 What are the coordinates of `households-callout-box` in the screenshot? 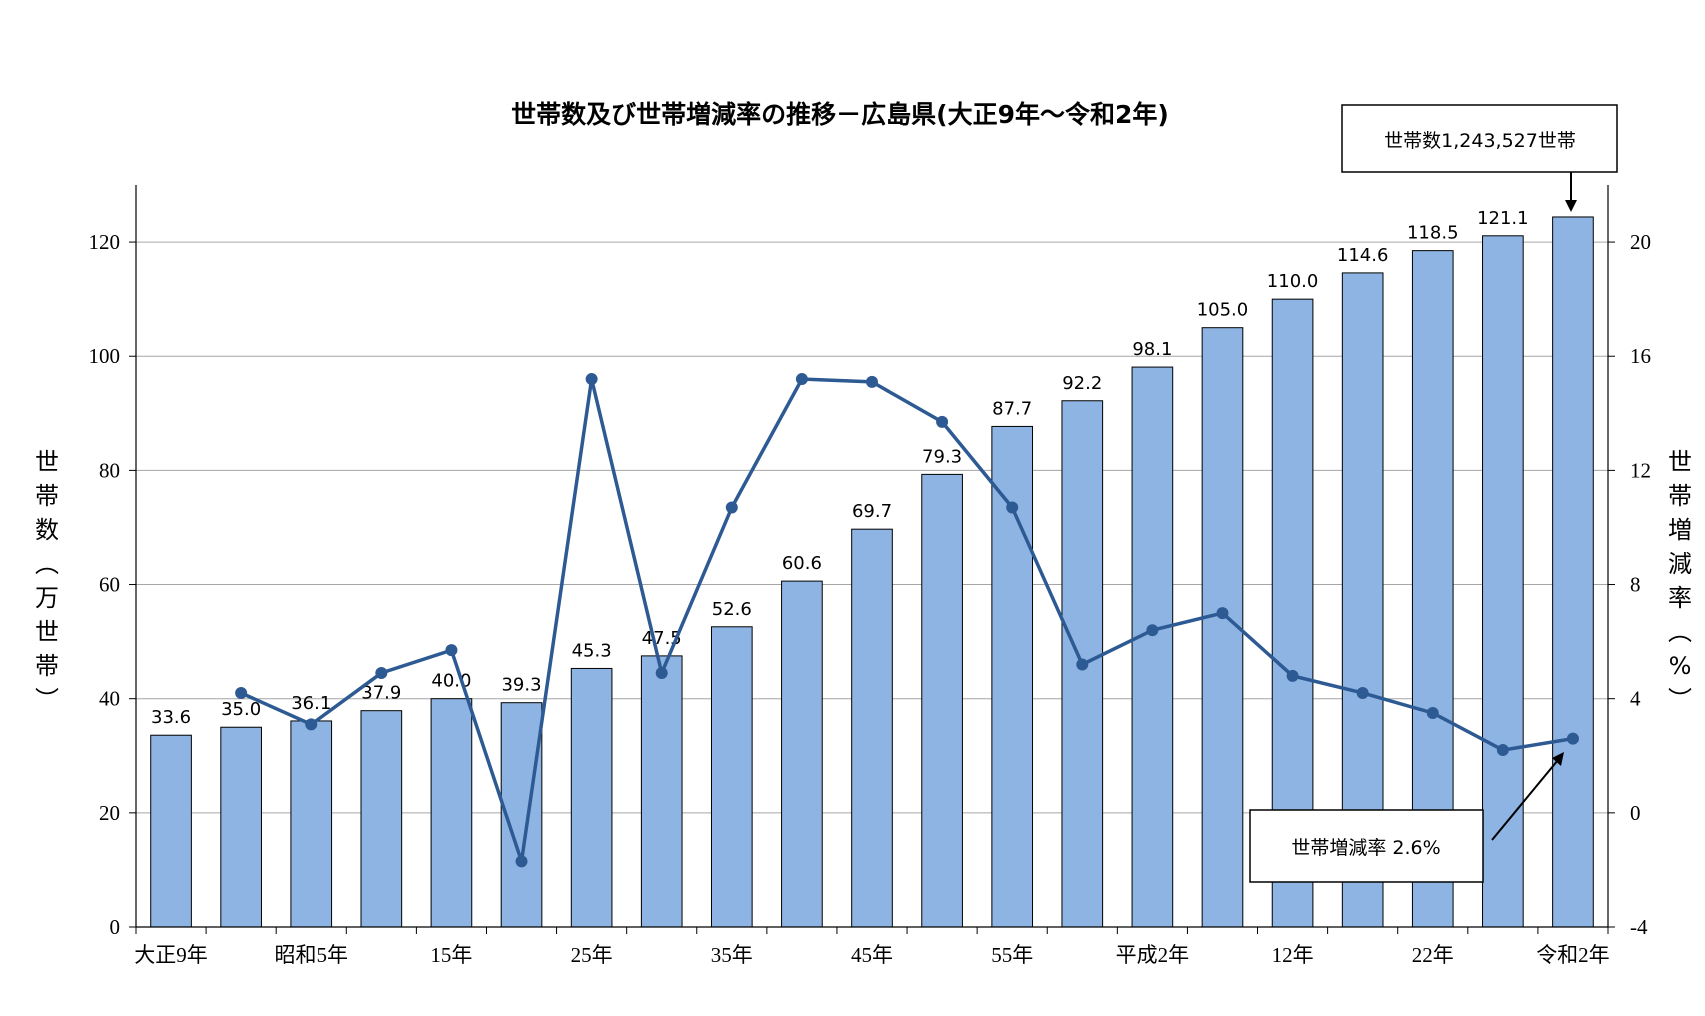 It's located at (1479, 138).